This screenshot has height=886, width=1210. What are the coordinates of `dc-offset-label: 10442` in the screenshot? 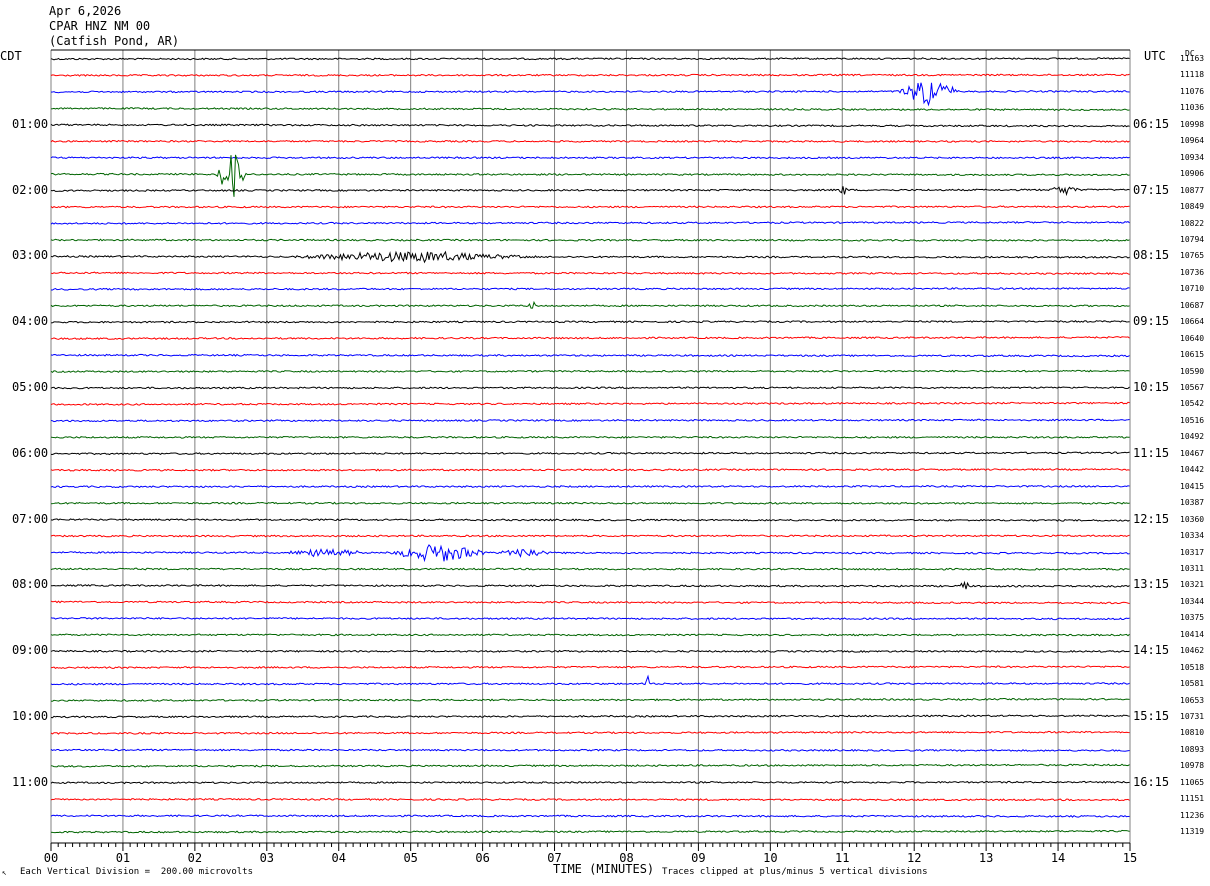 It's located at (1192, 470).